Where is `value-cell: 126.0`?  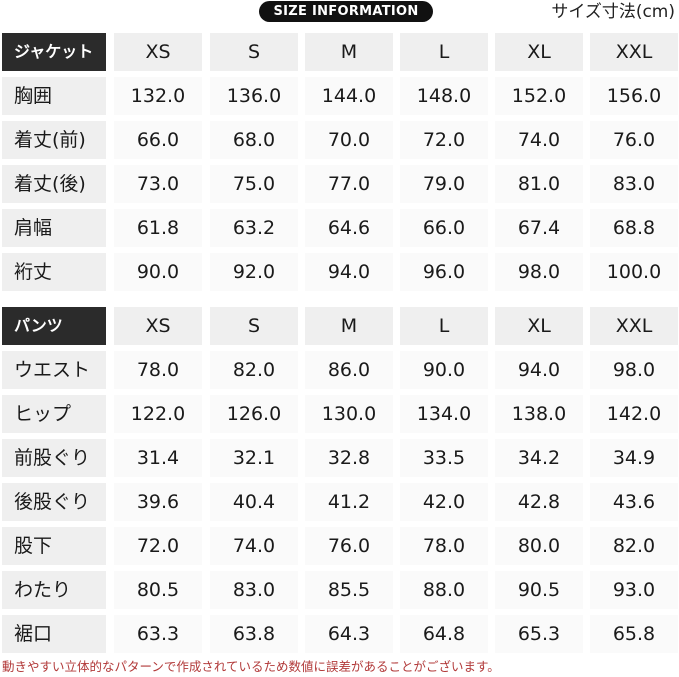 value-cell: 126.0 is located at coordinates (254, 414).